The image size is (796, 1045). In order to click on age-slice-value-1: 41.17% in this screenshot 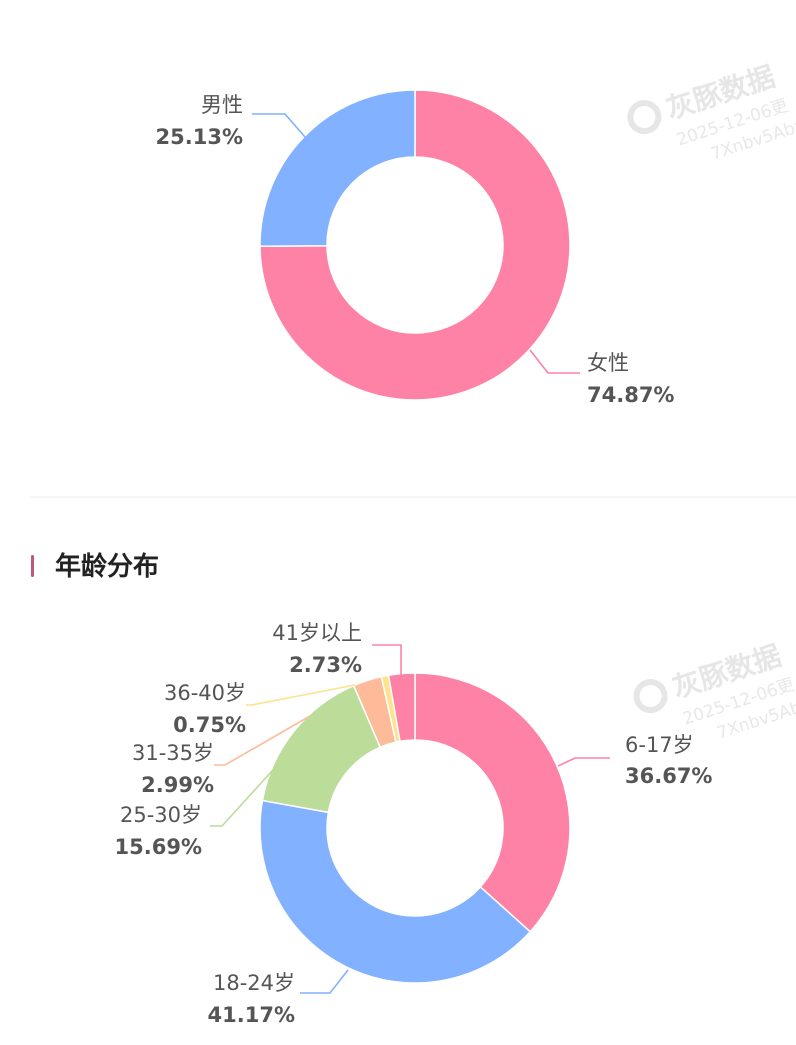, I will do `click(251, 1015)`.